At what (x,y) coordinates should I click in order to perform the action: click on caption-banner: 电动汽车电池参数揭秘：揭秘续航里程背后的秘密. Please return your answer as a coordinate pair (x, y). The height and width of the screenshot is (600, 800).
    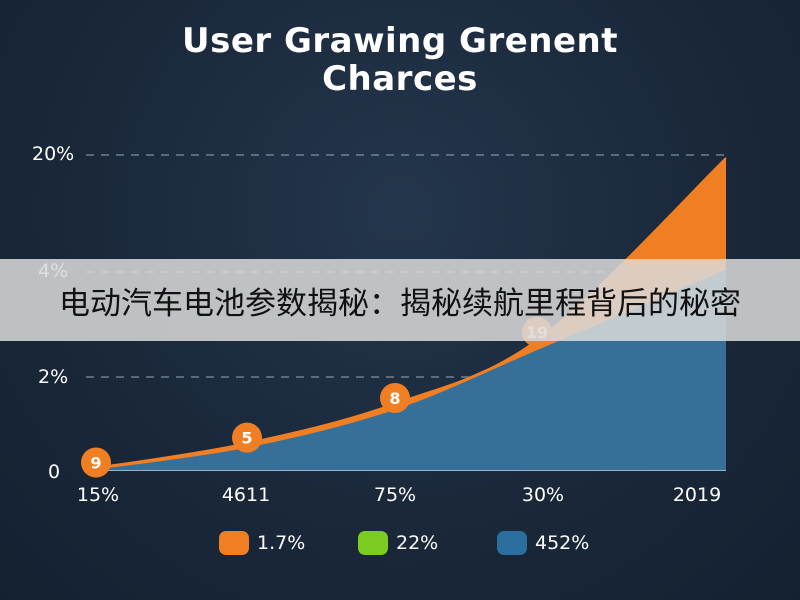
    Looking at the image, I should click on (400, 300).